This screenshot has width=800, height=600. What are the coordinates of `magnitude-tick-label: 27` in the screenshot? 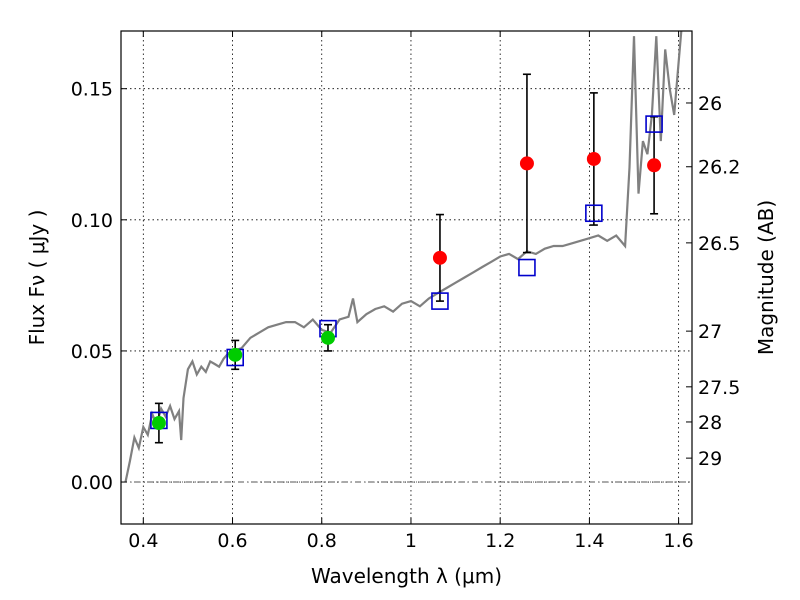 It's located at (710, 332).